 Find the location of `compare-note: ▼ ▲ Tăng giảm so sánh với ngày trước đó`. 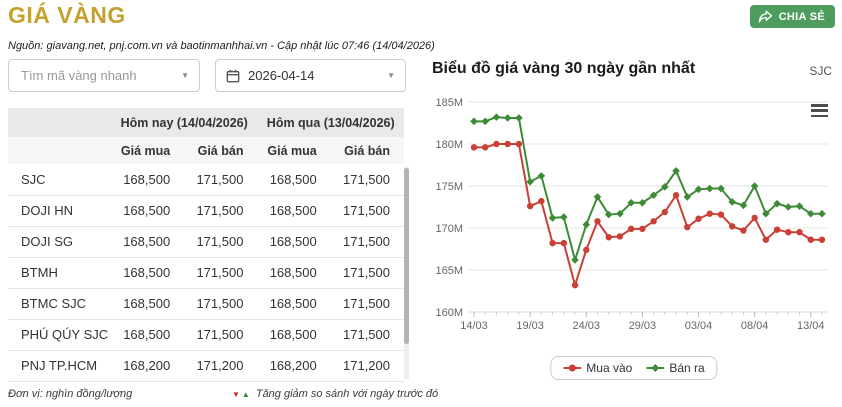

compare-note: ▼ ▲ Tăng giảm so sánh với ngày trước đó is located at coordinates (335, 394).